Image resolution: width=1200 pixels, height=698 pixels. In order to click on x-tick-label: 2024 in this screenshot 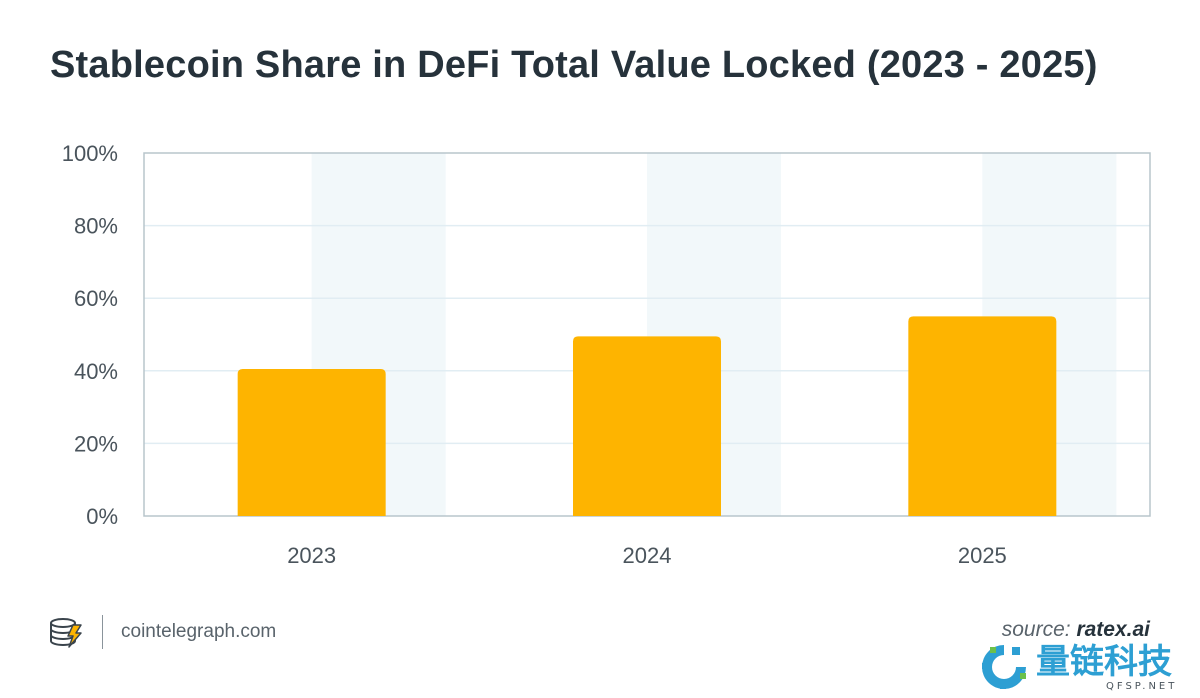, I will do `click(647, 555)`.